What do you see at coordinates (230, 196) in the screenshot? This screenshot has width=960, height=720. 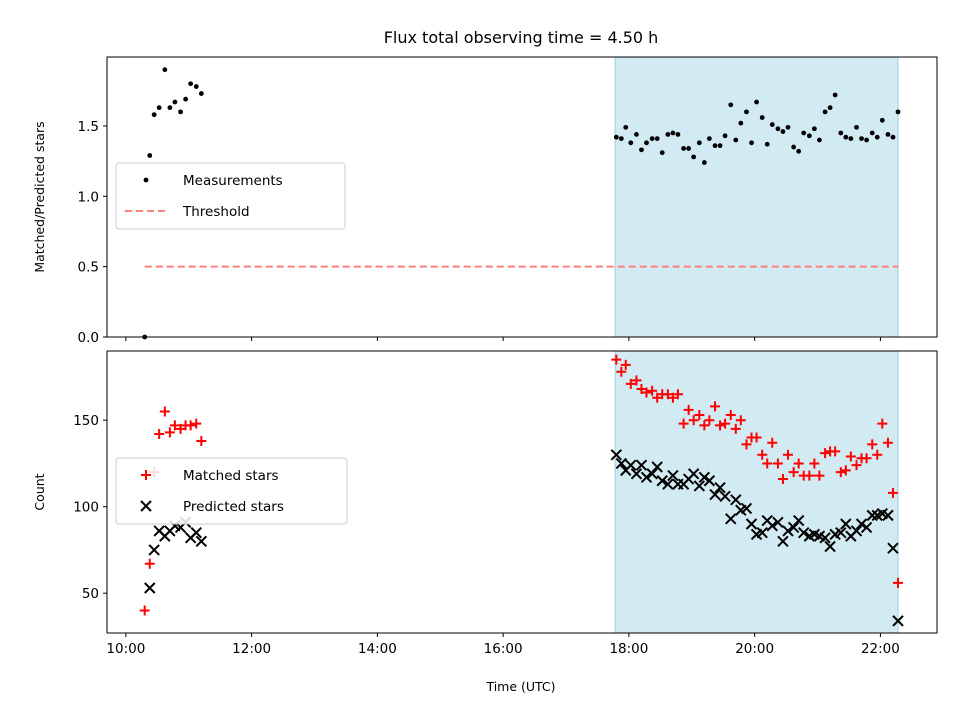 I see `legend-box` at bounding box center [230, 196].